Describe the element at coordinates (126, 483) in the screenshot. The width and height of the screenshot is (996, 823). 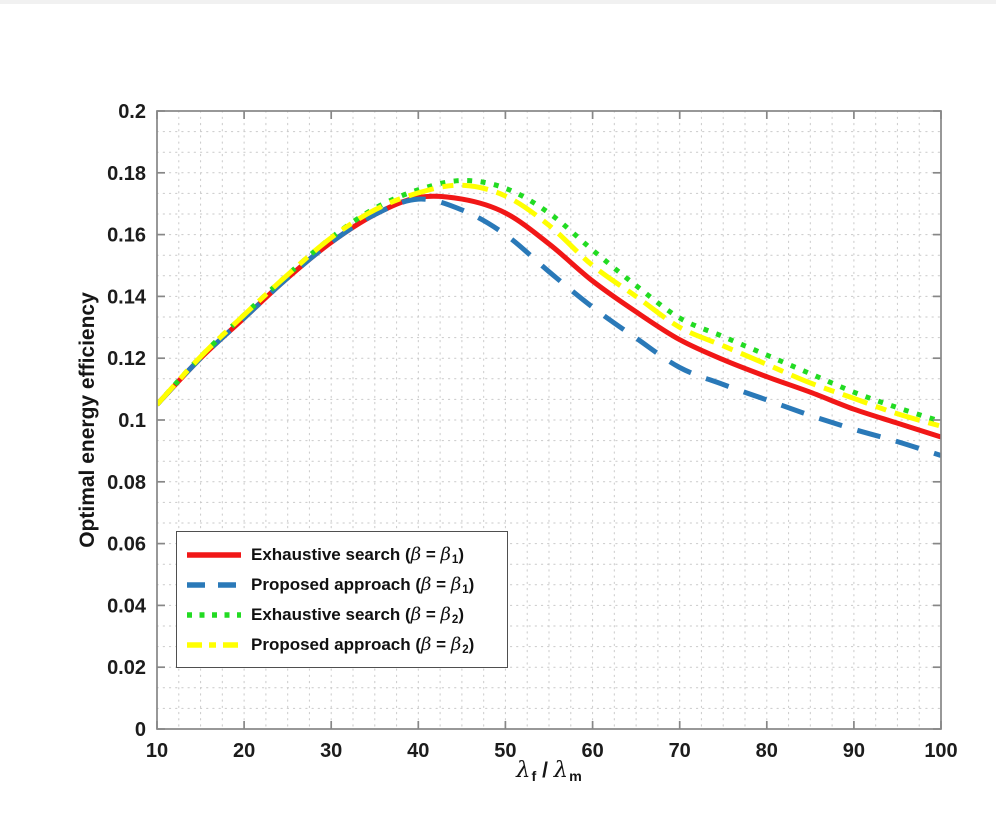
I see `y-tick-label: 0.08` at that location.